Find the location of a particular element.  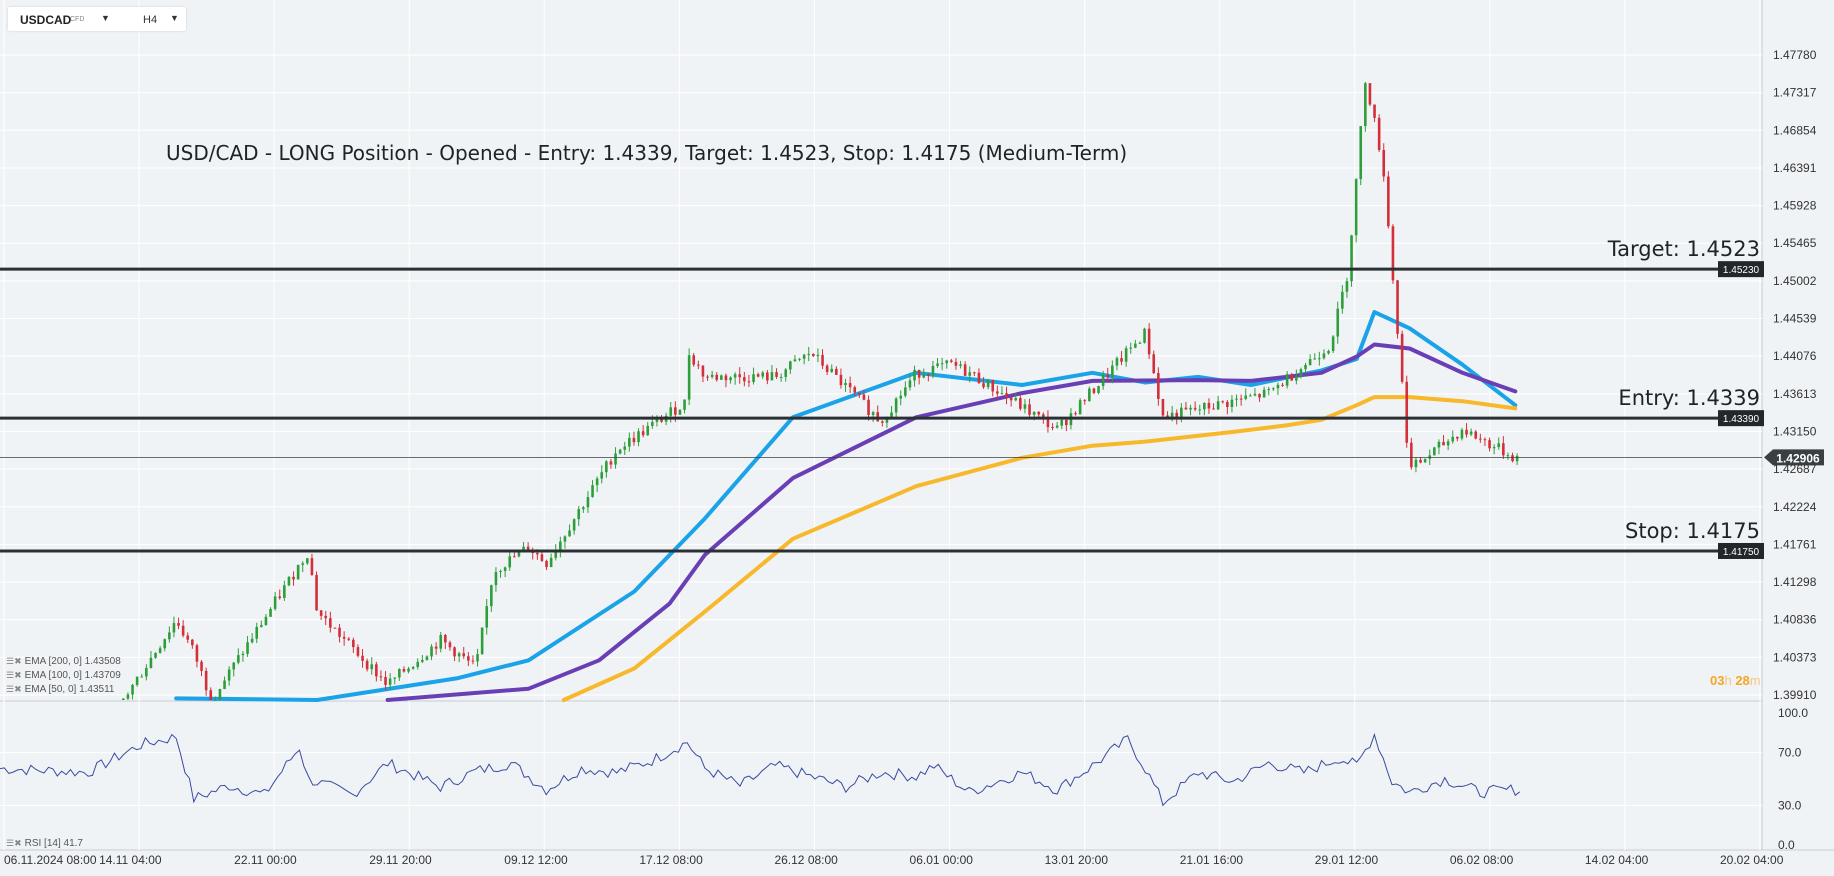

price-tick-label: 1.44076 is located at coordinates (1795, 356).